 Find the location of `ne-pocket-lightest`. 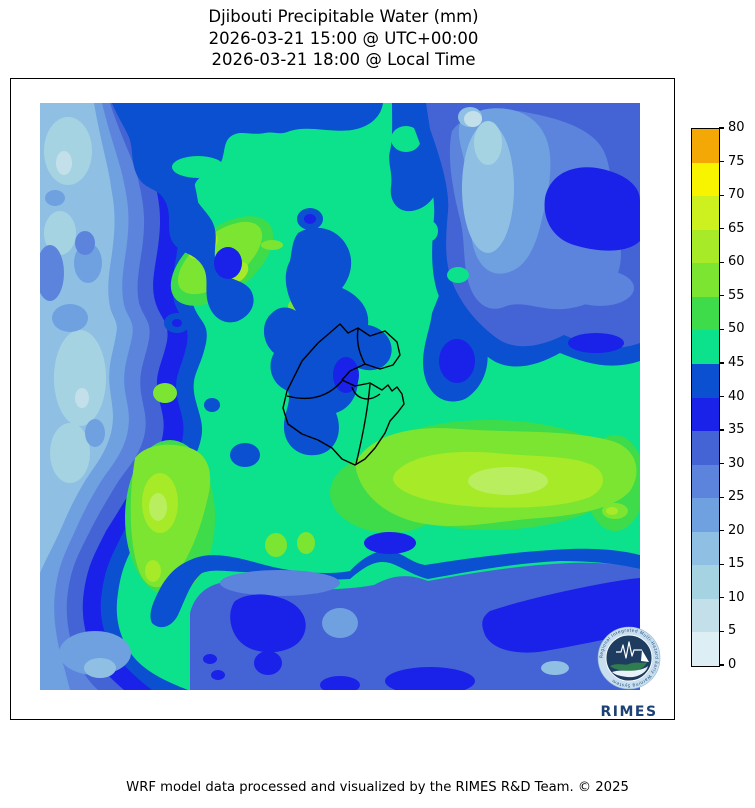

ne-pocket-lightest is located at coordinates (488, 143).